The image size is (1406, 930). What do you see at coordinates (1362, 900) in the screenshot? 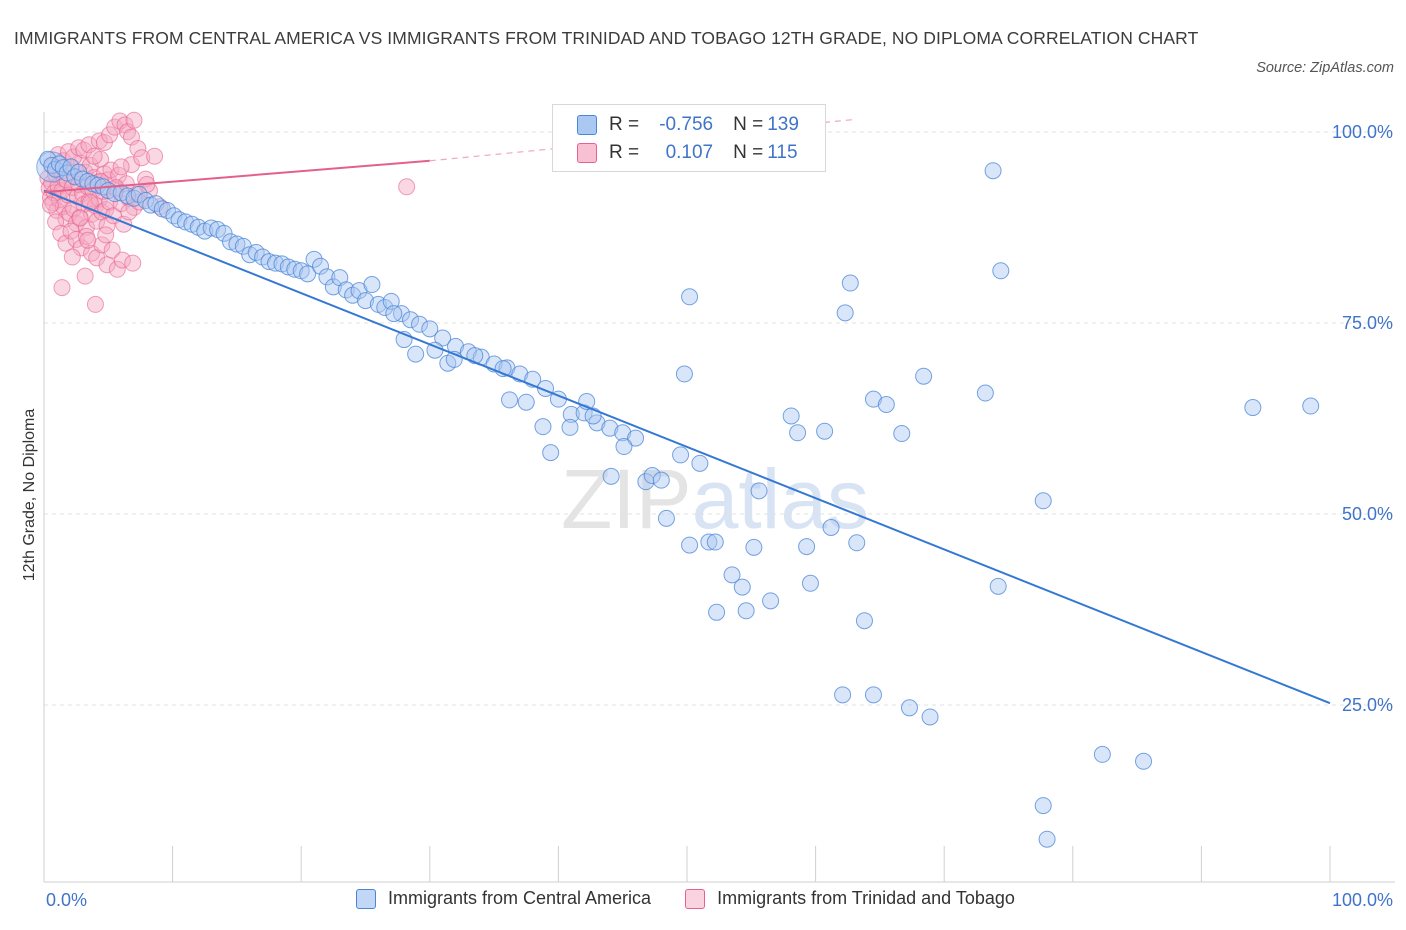
I see `x-tick-label-max: 100.0%` at bounding box center [1362, 900].